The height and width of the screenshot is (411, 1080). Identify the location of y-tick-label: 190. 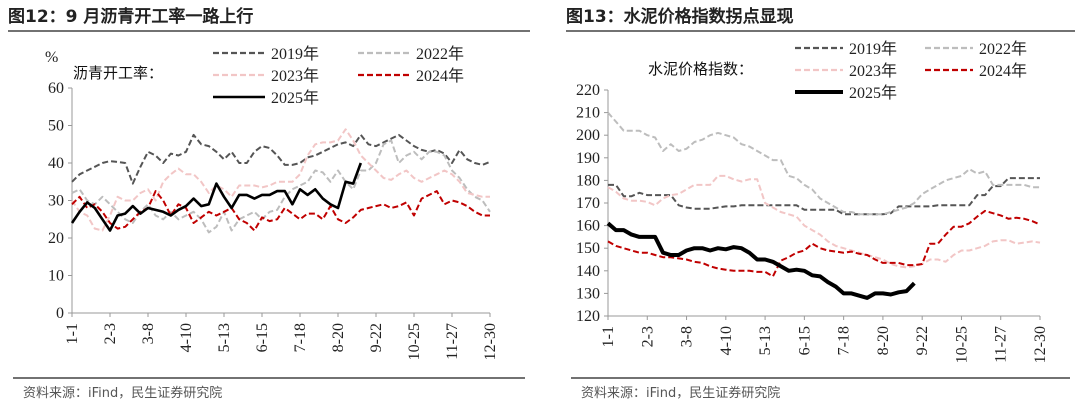
(588, 158).